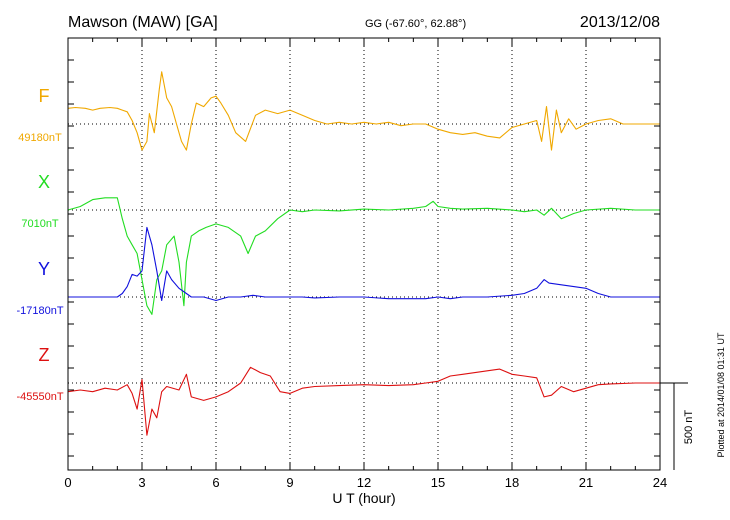  What do you see at coordinates (512, 482) in the screenshot?
I see `x-tick-label: 18` at bounding box center [512, 482].